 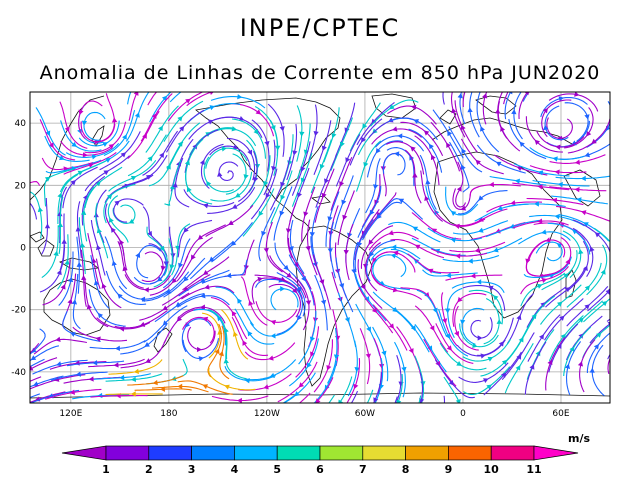 I want to click on latitude-labels: 40 20 0 -20 -40, so click(x=18, y=248).